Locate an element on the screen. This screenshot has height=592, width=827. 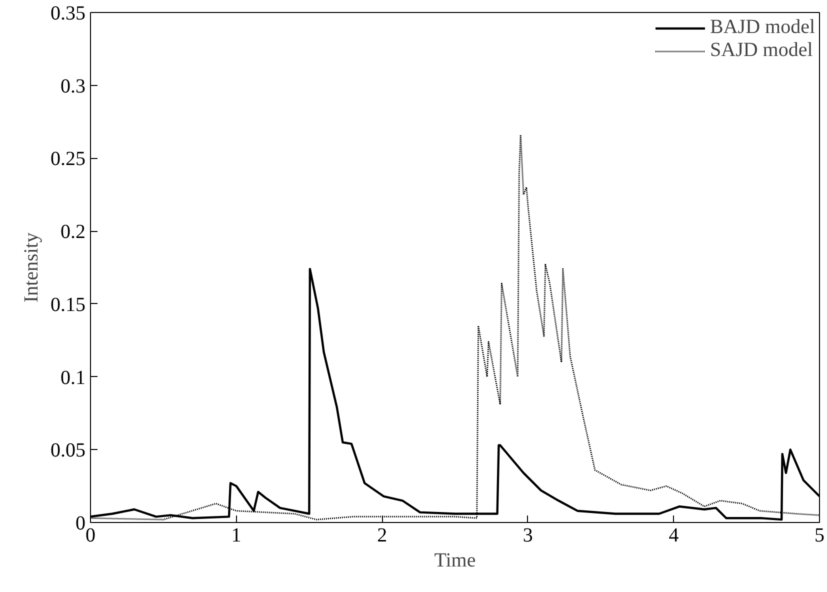
legend-label: BAJD model is located at coordinates (762, 27).